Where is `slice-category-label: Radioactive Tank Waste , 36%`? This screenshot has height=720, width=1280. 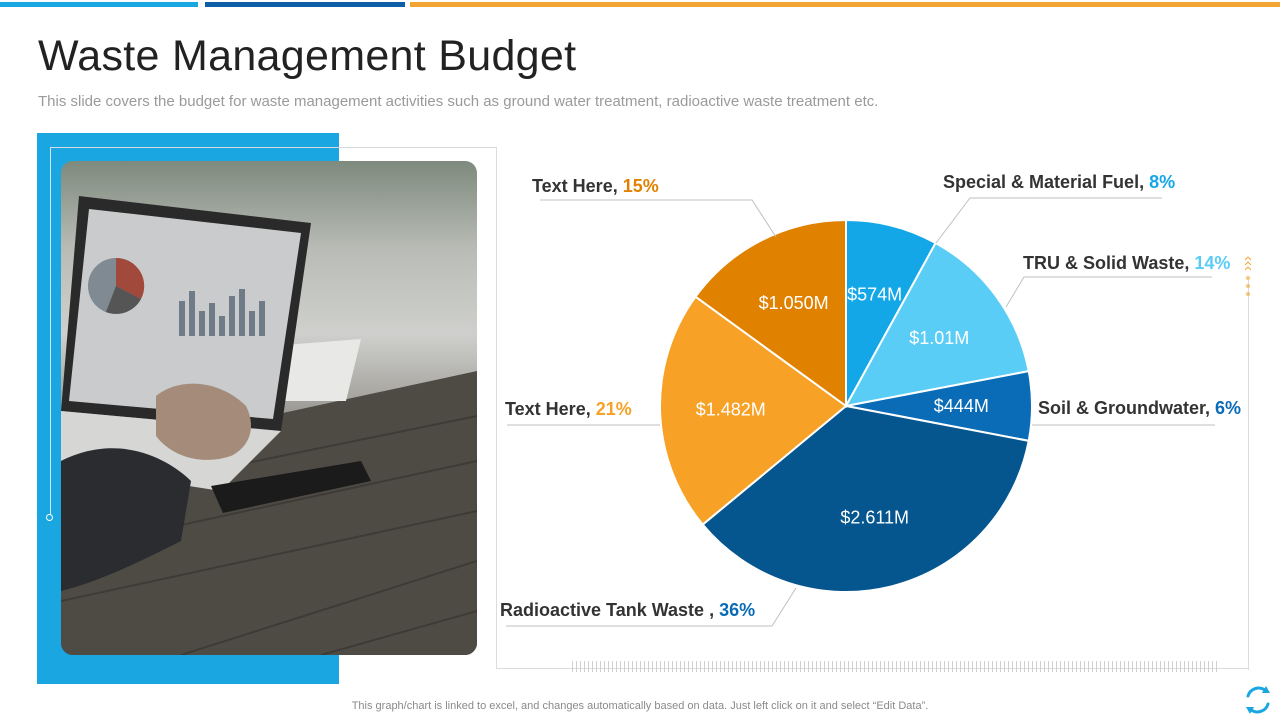 slice-category-label: Radioactive Tank Waste , 36% is located at coordinates (627, 610).